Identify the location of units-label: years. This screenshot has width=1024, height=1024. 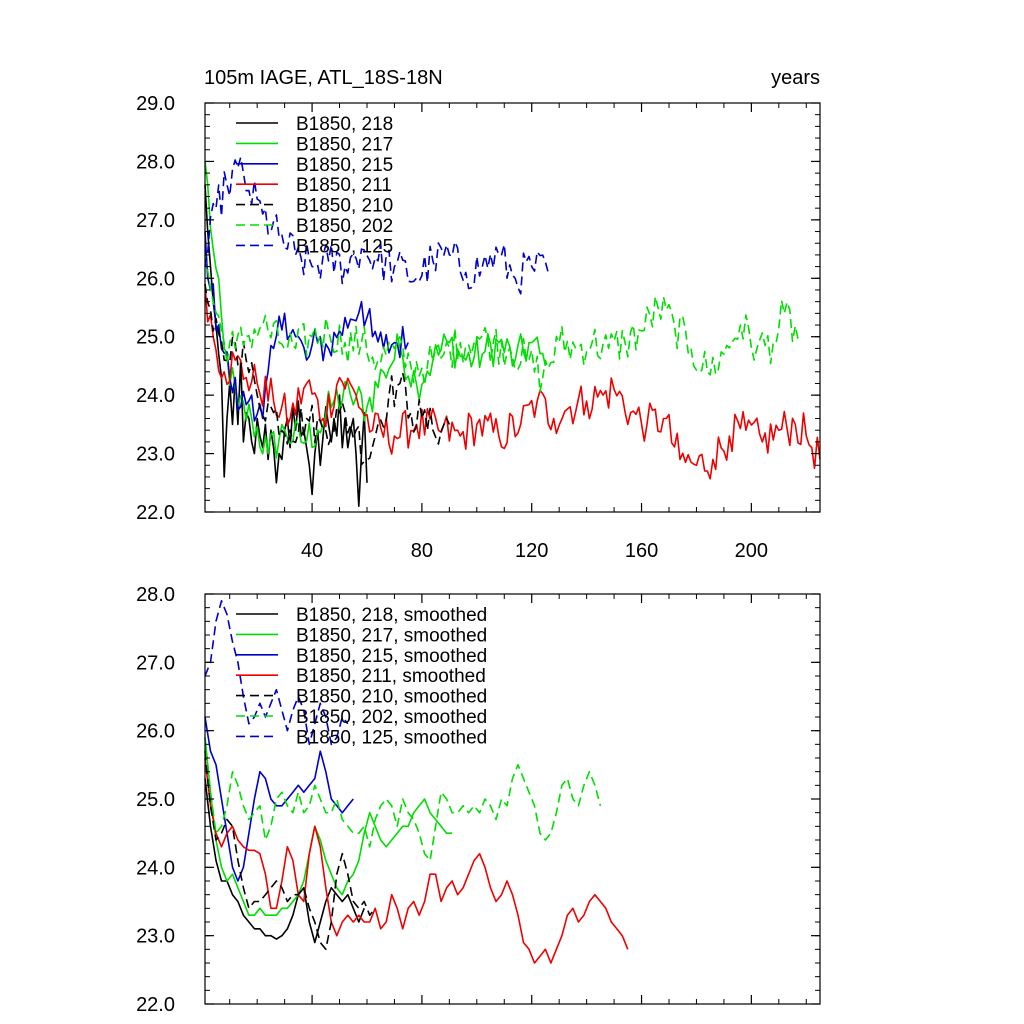
(795, 78).